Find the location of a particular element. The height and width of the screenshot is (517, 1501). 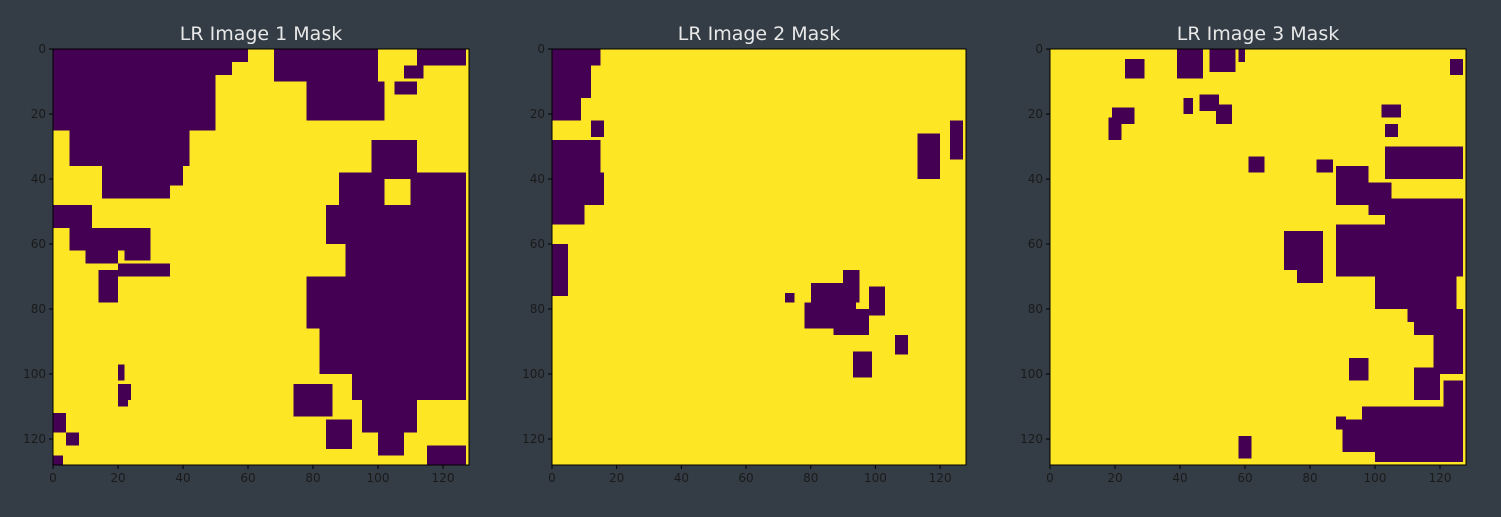

chart-title: LR Image 1 Mask is located at coordinates (261, 34).